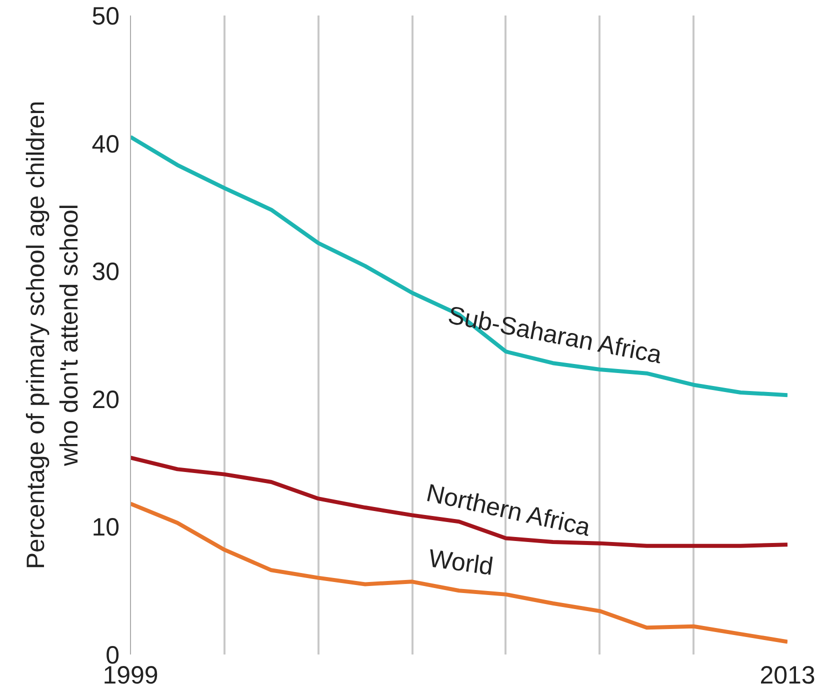 The image size is (832, 699). Describe the element at coordinates (460, 562) in the screenshot. I see `text: World` at that location.